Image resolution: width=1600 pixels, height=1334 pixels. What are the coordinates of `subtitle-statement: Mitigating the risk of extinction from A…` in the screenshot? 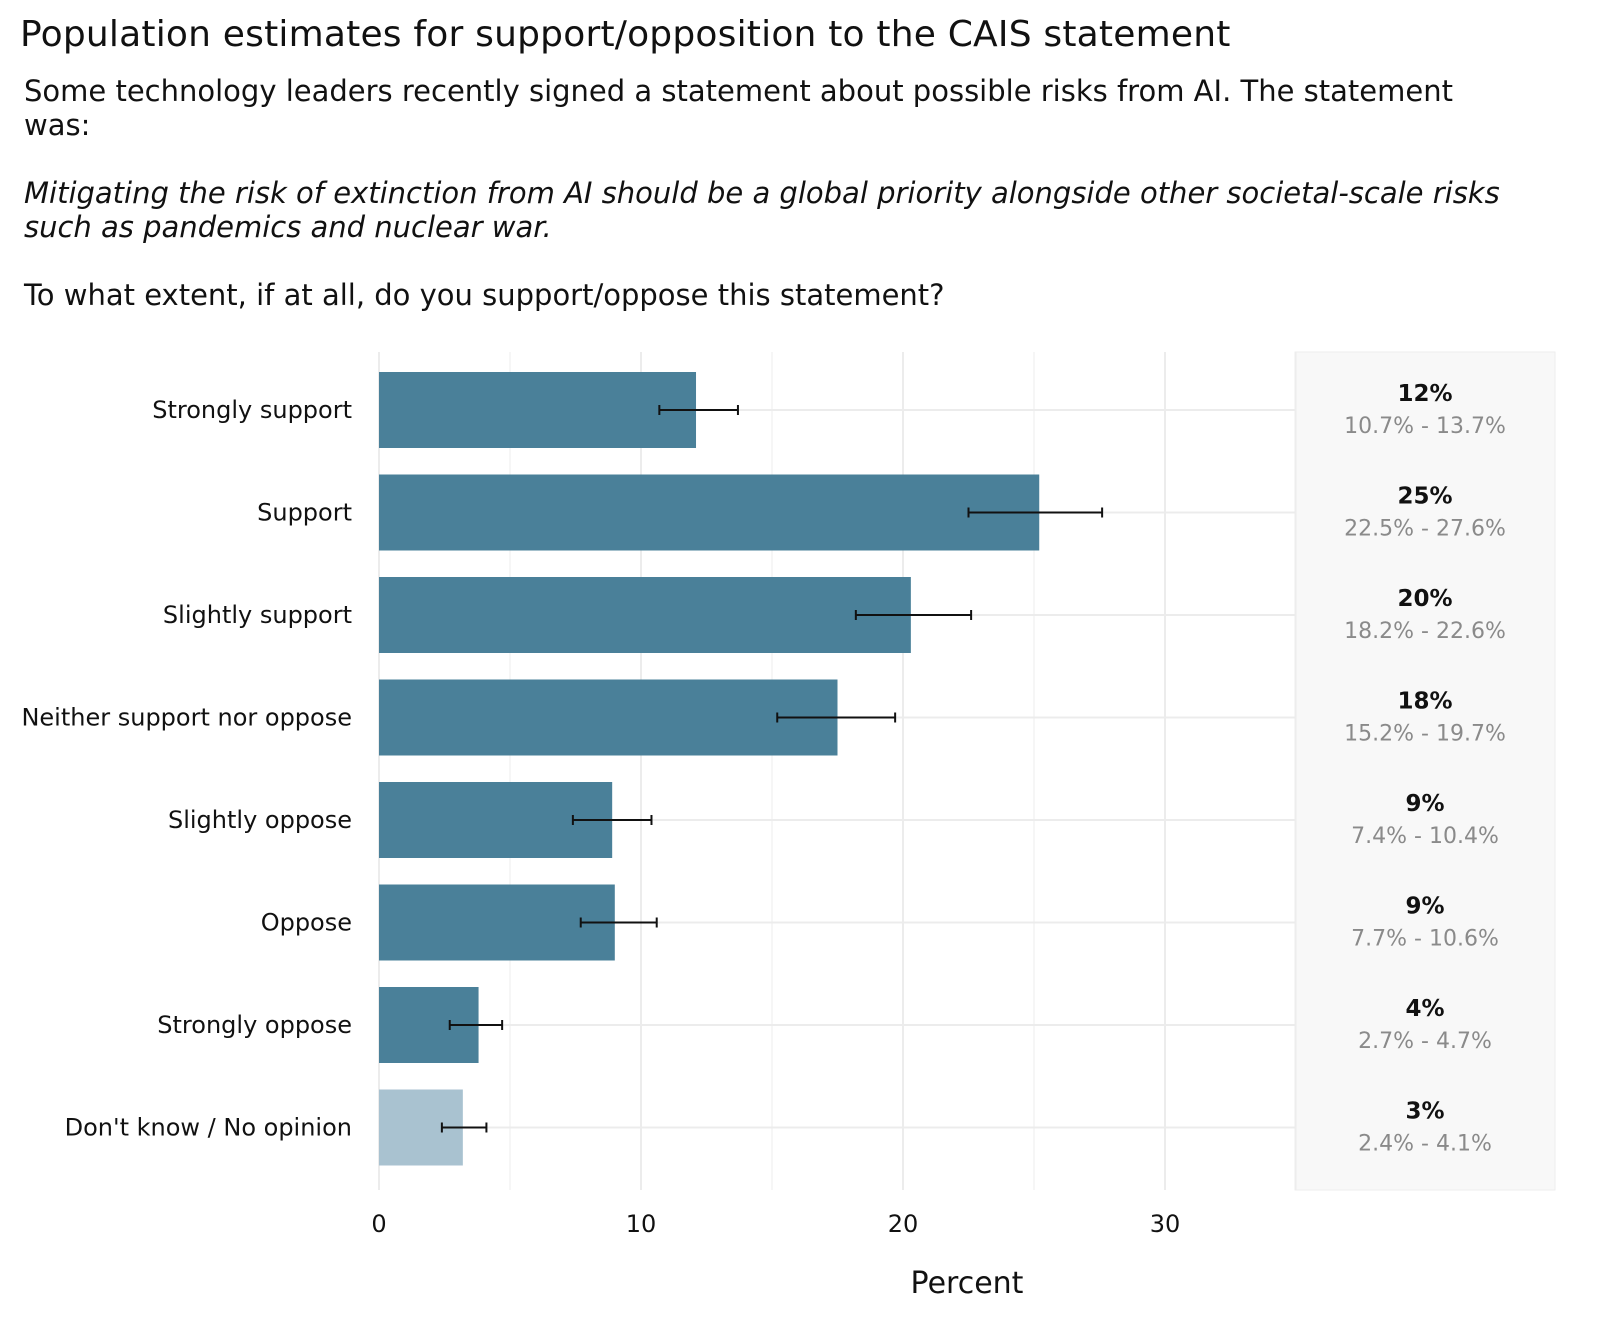 It's located at (762, 210).